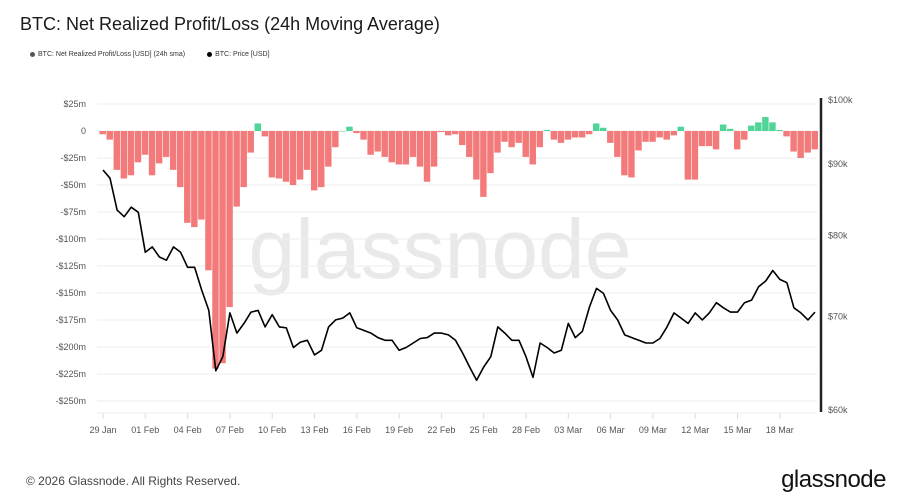 The image size is (908, 500). Describe the element at coordinates (780, 430) in the screenshot. I see `x-tick-label: 18 Mar` at that location.